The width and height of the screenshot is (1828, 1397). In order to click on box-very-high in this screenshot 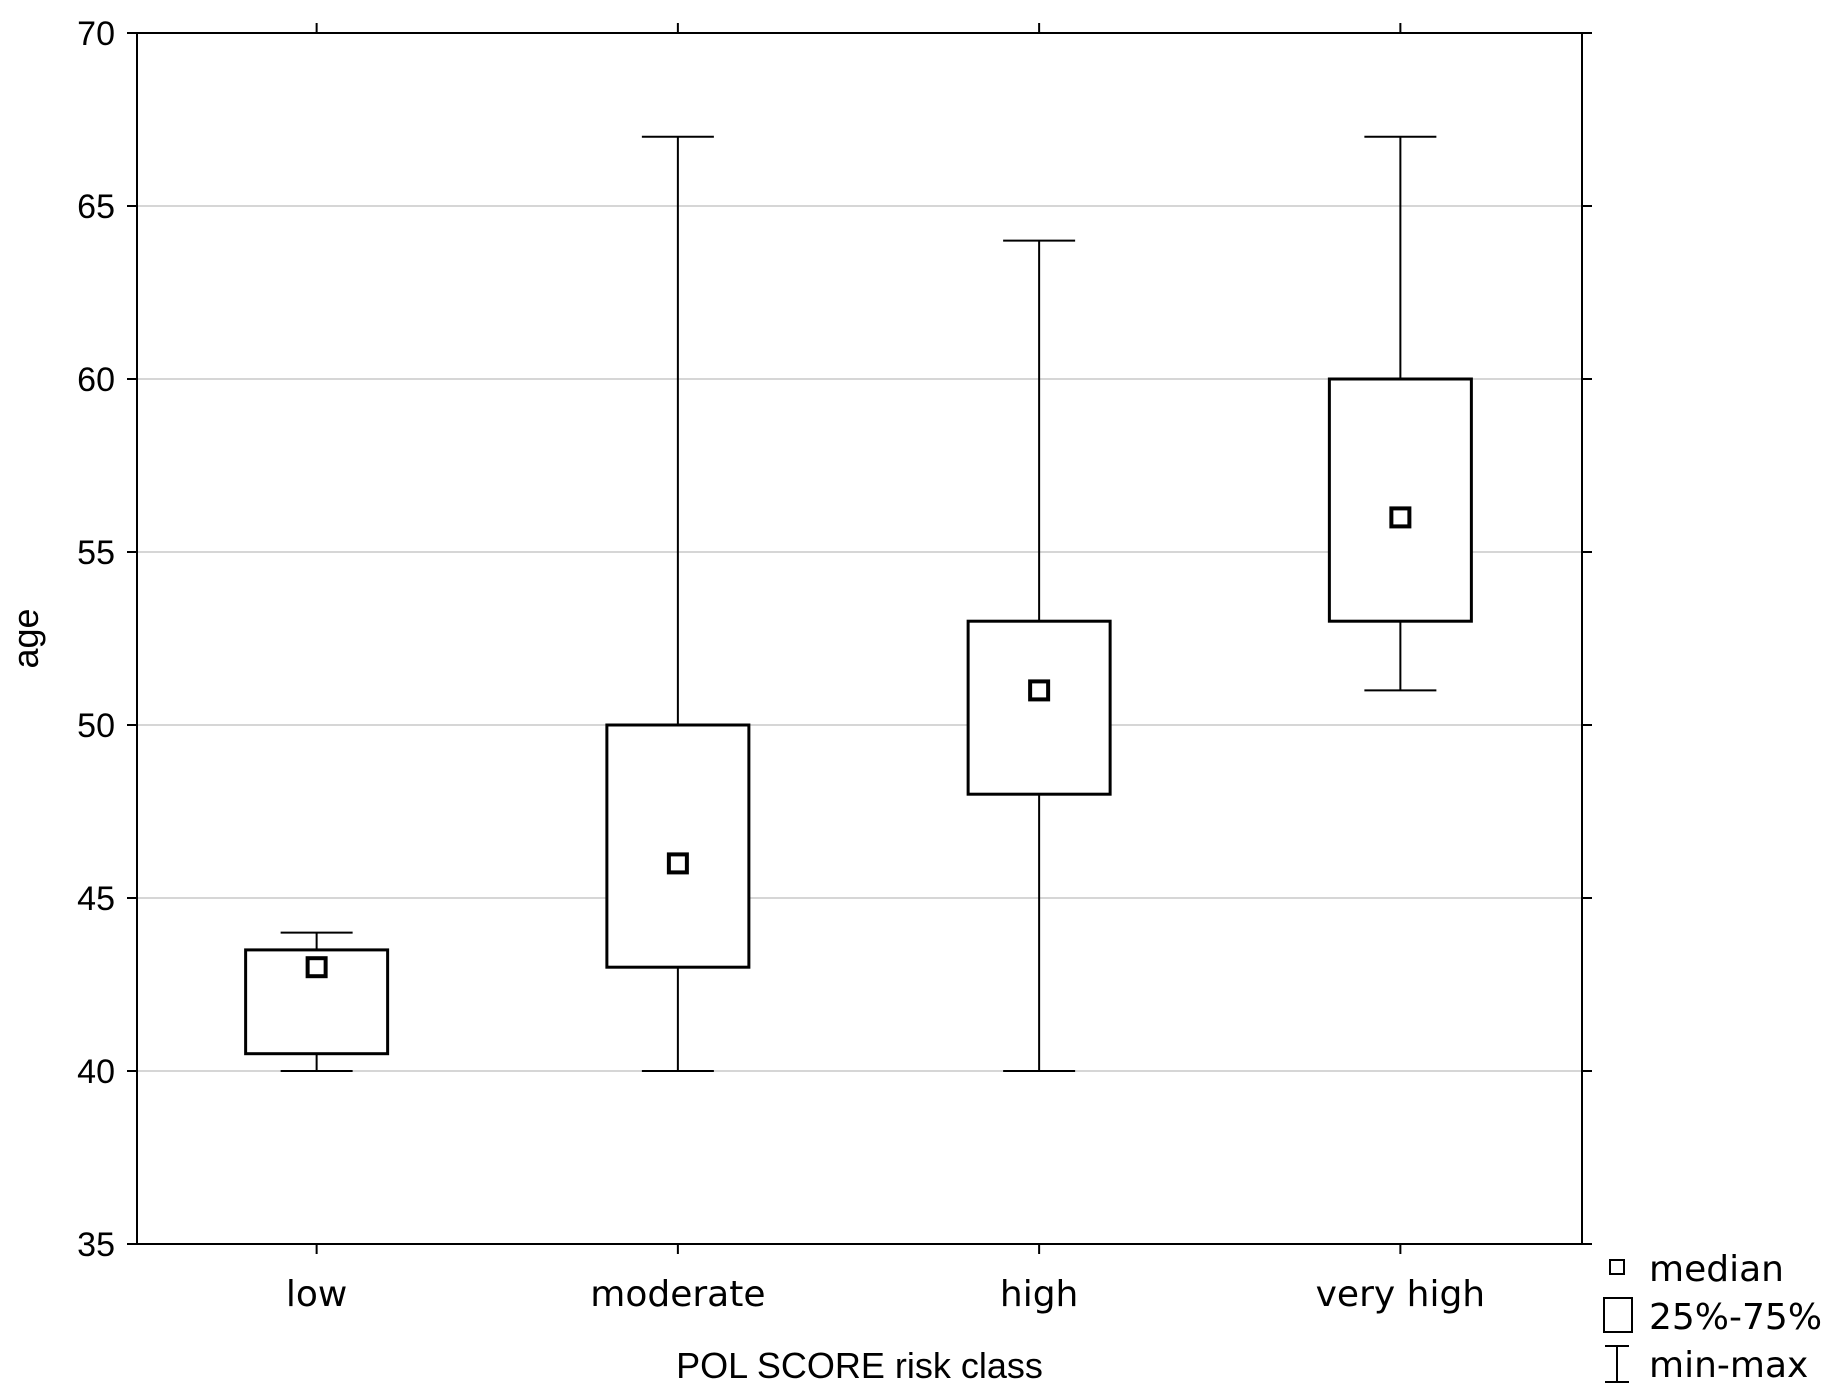, I will do `click(1400, 413)`.